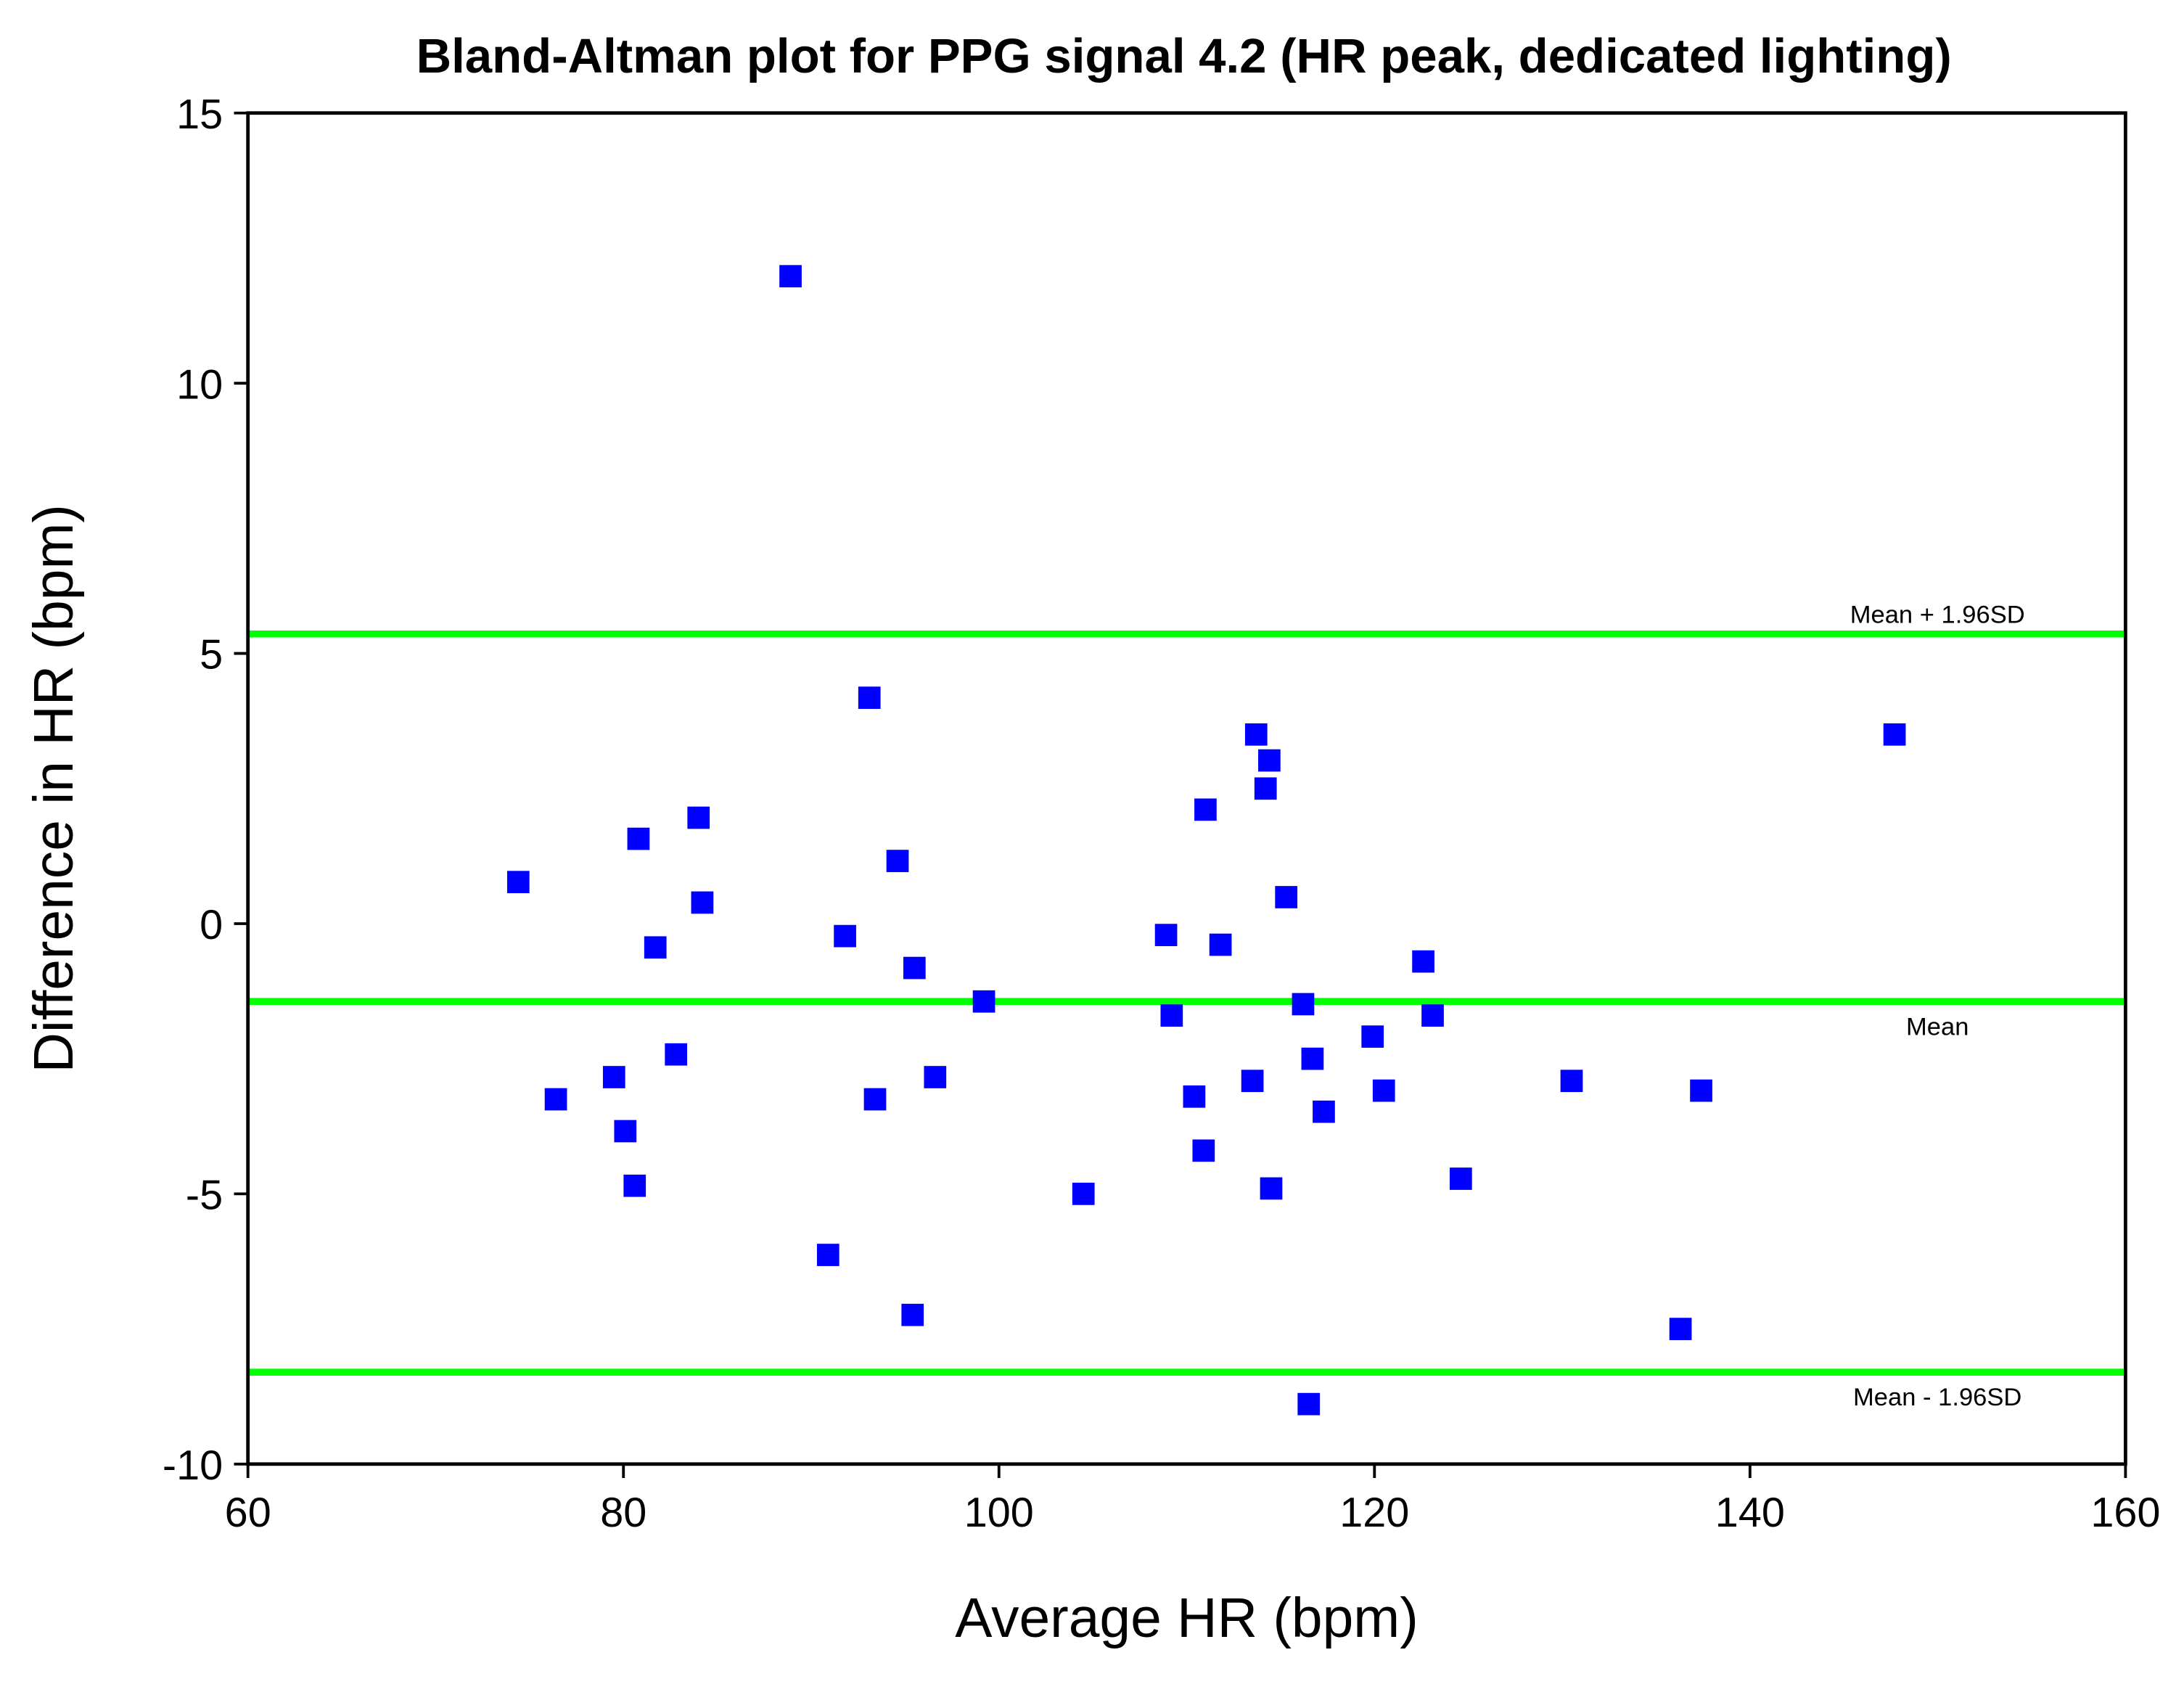 This screenshot has width=2184, height=1708. What do you see at coordinates (248, 1513) in the screenshot?
I see `x-tick-label: 60` at bounding box center [248, 1513].